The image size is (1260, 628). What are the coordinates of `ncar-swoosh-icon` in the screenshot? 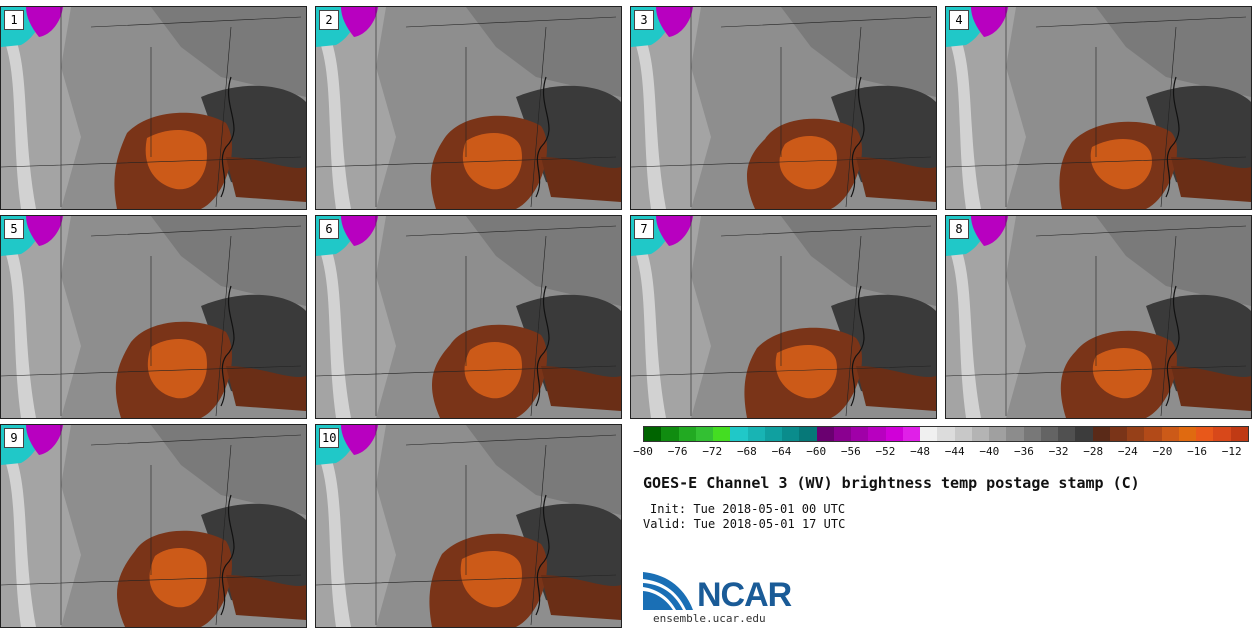 It's located at (668, 591).